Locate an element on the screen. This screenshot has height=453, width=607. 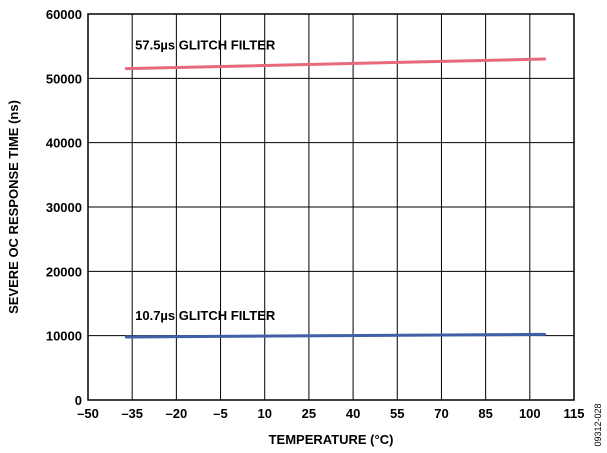
x-tick-label: –20 is located at coordinates (177, 413).